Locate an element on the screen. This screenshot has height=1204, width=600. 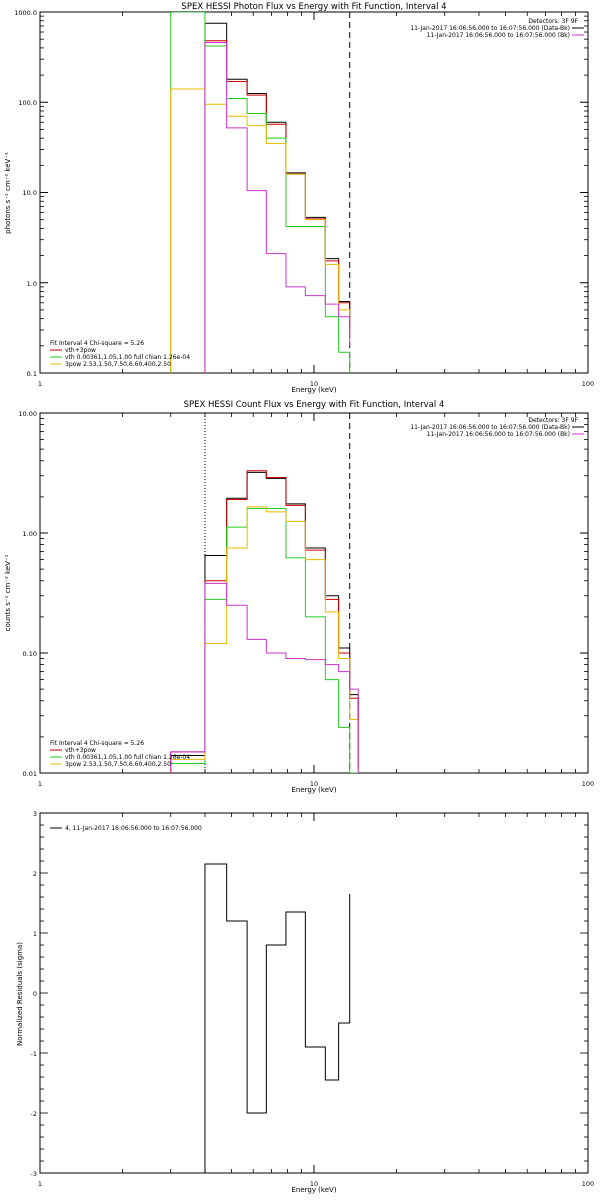
panel2-series-4-histogram is located at coordinates (264, 677).